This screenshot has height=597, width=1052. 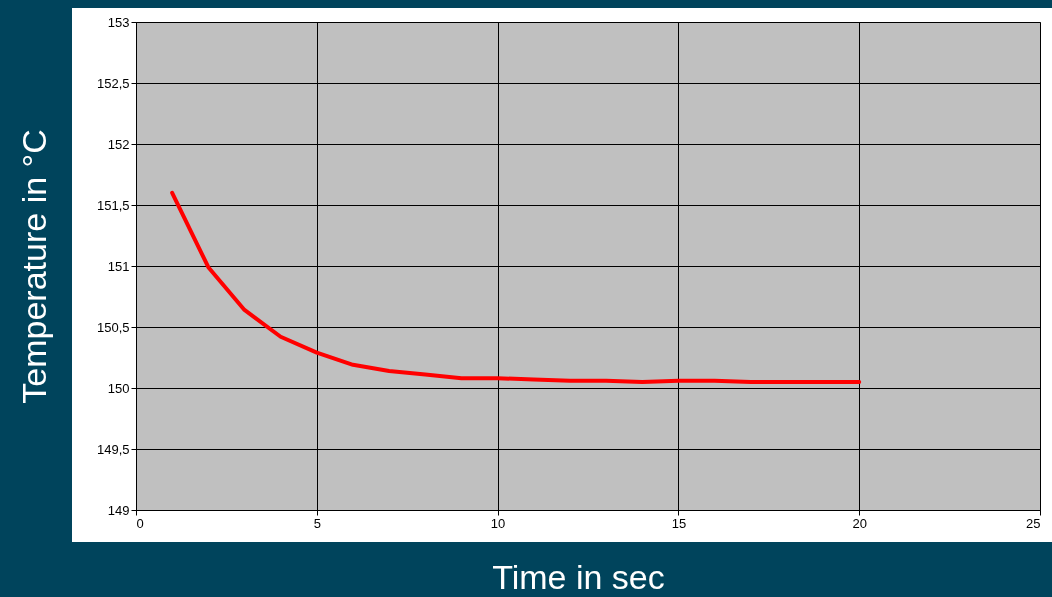 I want to click on y-tick-label: 149, so click(x=118, y=510).